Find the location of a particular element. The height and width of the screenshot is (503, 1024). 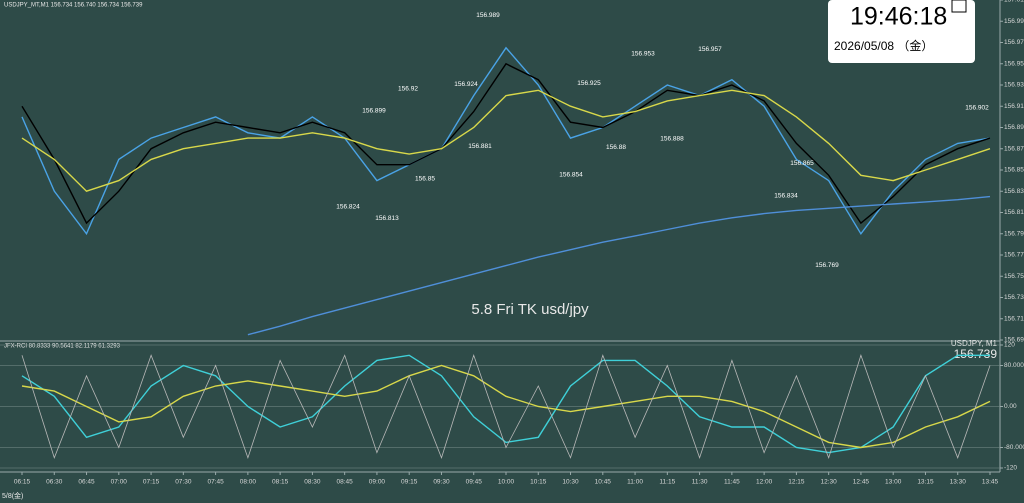

price-annotation: 156.902 is located at coordinates (977, 107).